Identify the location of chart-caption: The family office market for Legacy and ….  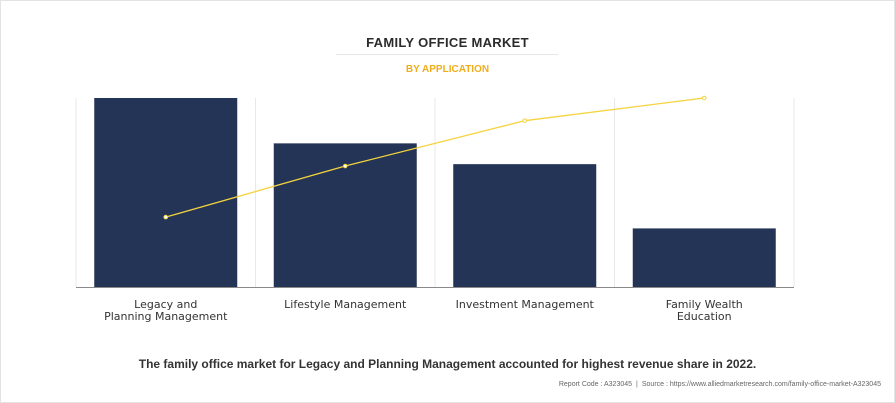
(447, 364).